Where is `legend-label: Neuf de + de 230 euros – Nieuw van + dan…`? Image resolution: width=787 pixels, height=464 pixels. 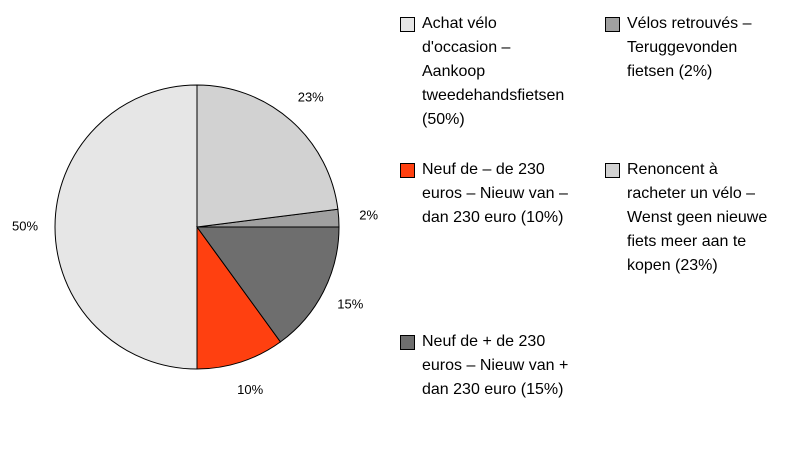 legend-label: Neuf de + de 230 euros – Nieuw van + dan… is located at coordinates (495, 365).